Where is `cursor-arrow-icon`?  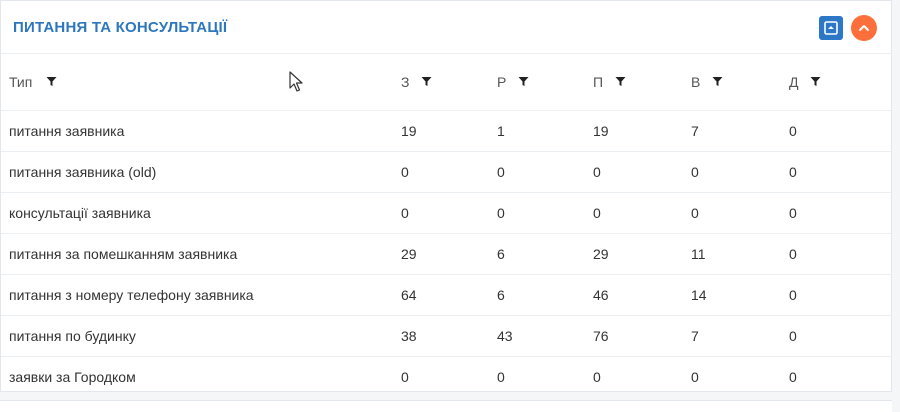 cursor-arrow-icon is located at coordinates (297, 83).